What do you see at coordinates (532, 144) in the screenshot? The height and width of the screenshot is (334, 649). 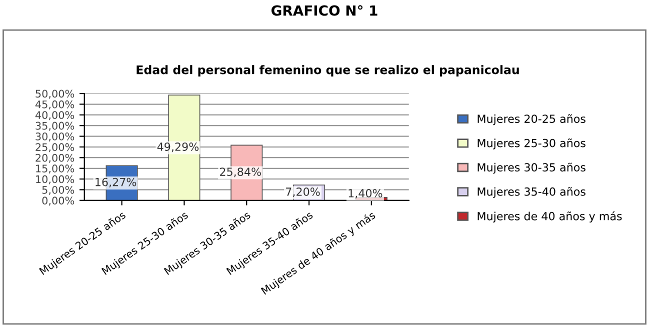 I see `legend-label: Mujeres 25-30 años` at bounding box center [532, 144].